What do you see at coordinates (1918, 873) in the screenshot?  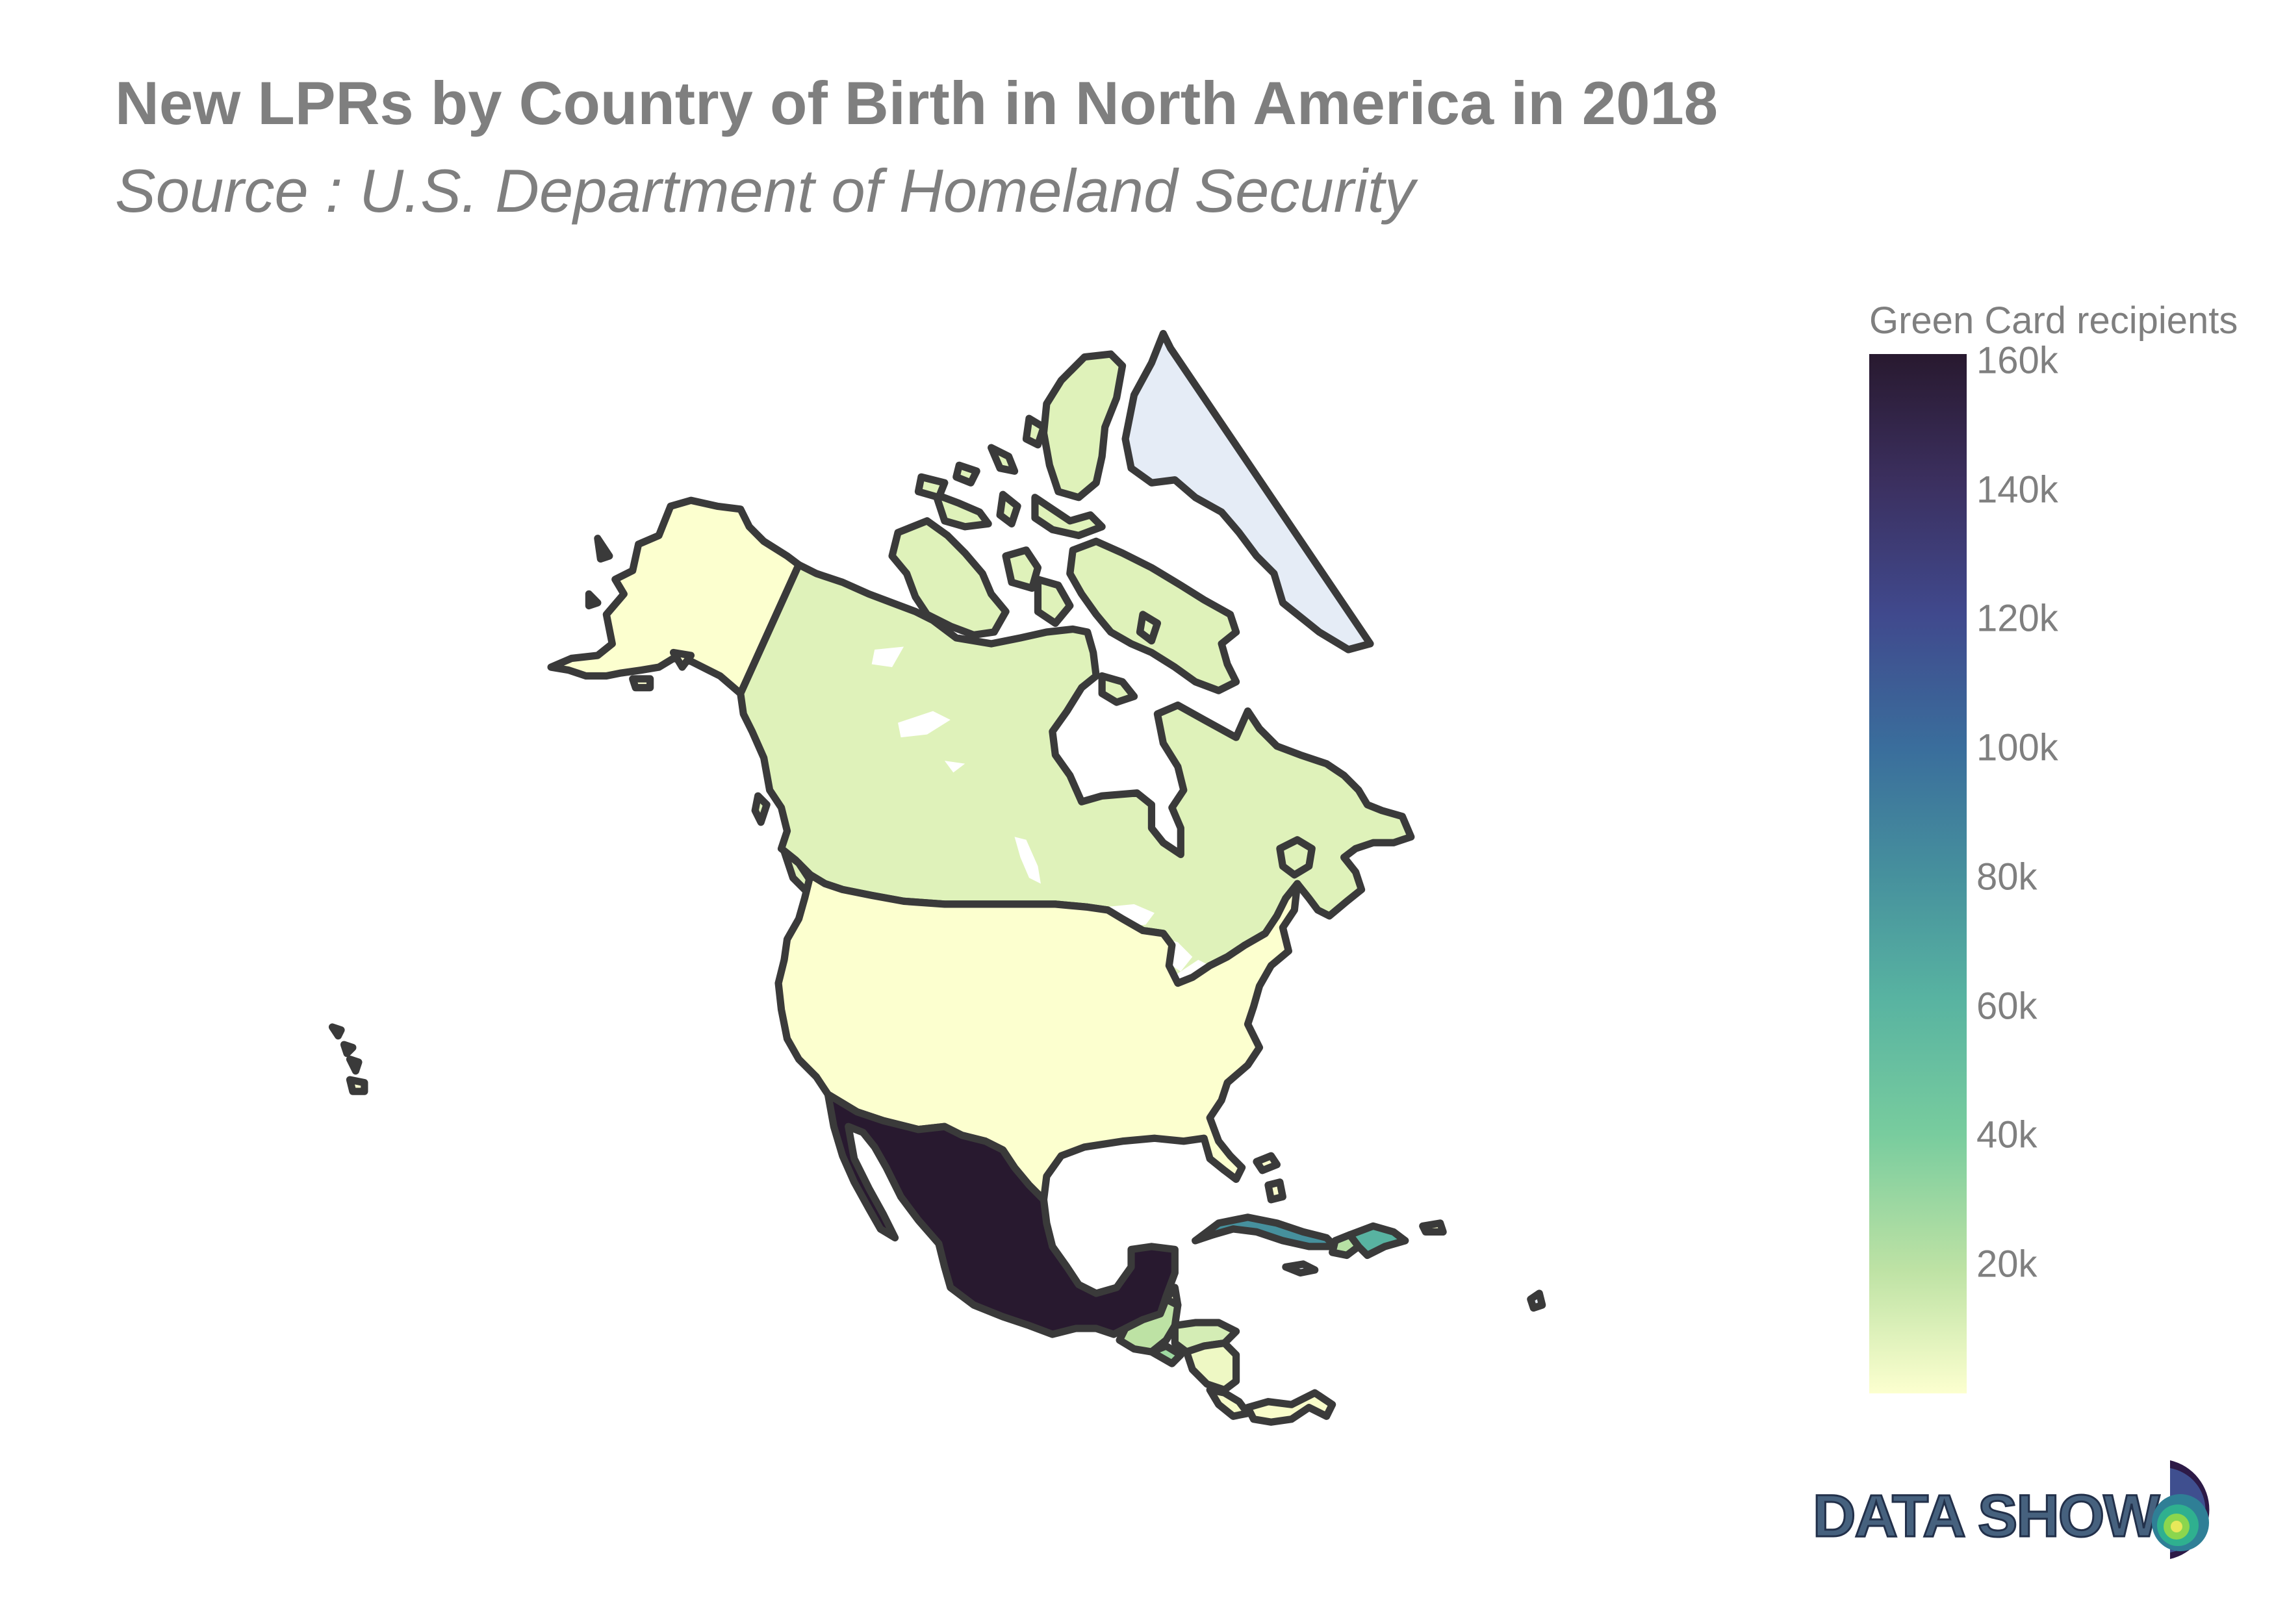 I see `colorbar` at bounding box center [1918, 873].